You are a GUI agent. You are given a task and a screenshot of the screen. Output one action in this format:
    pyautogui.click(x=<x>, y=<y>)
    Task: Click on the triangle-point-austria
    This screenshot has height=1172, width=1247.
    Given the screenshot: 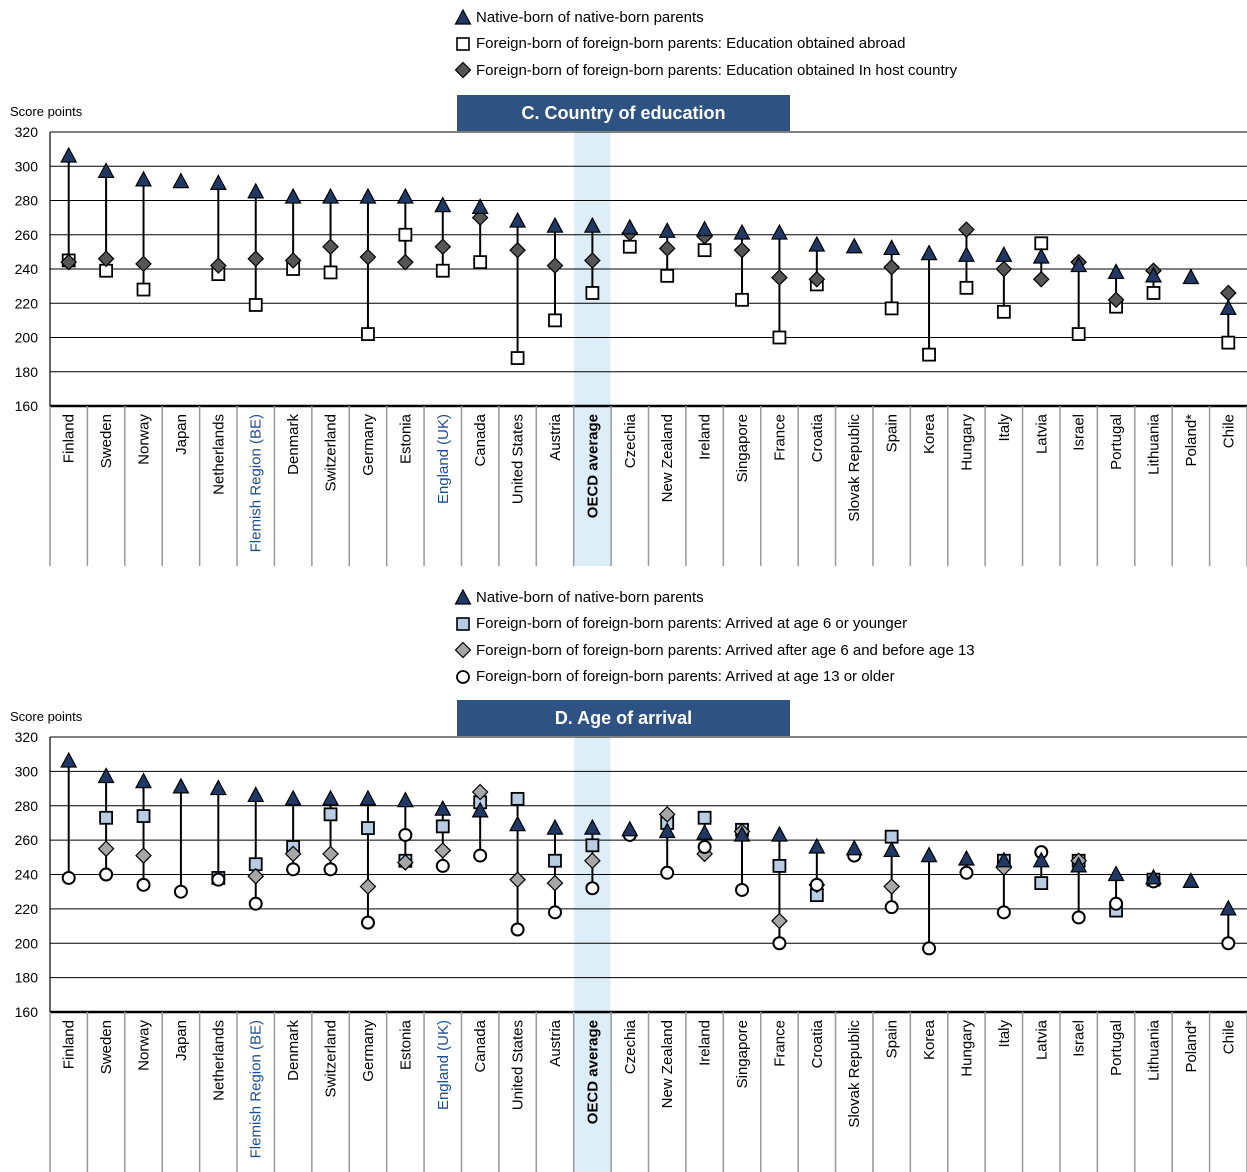 What is the action you would take?
    pyautogui.click(x=555, y=826)
    